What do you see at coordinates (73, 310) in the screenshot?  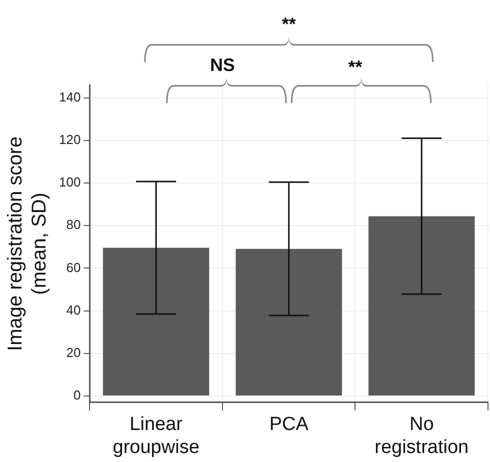 I see `y-tick-label: 40` at bounding box center [73, 310].